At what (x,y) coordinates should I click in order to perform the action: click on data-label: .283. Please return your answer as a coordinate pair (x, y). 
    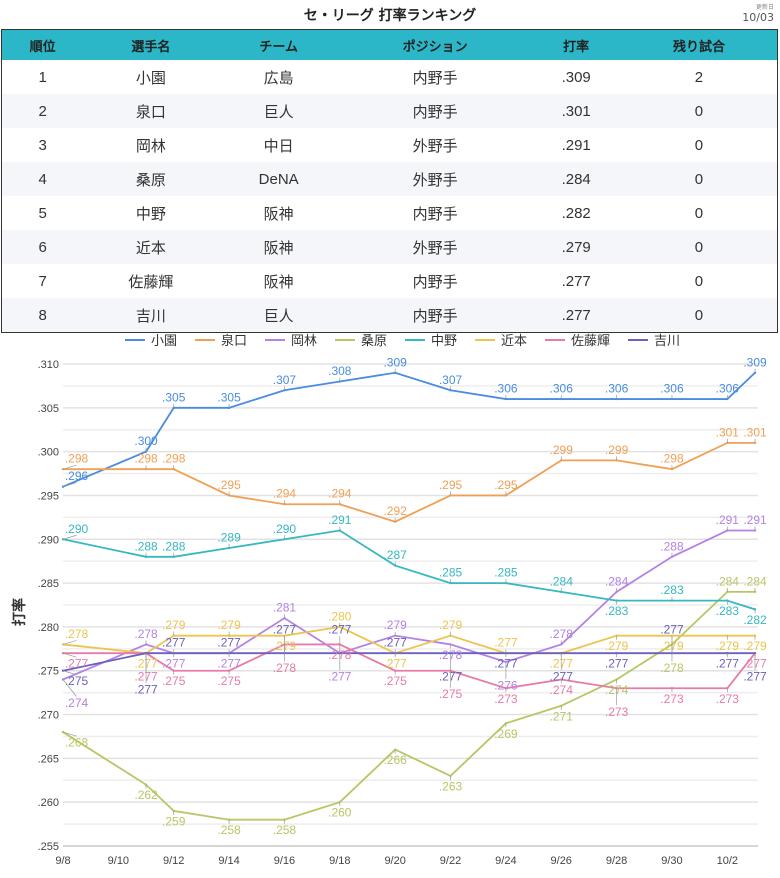
    Looking at the image, I should click on (728, 611).